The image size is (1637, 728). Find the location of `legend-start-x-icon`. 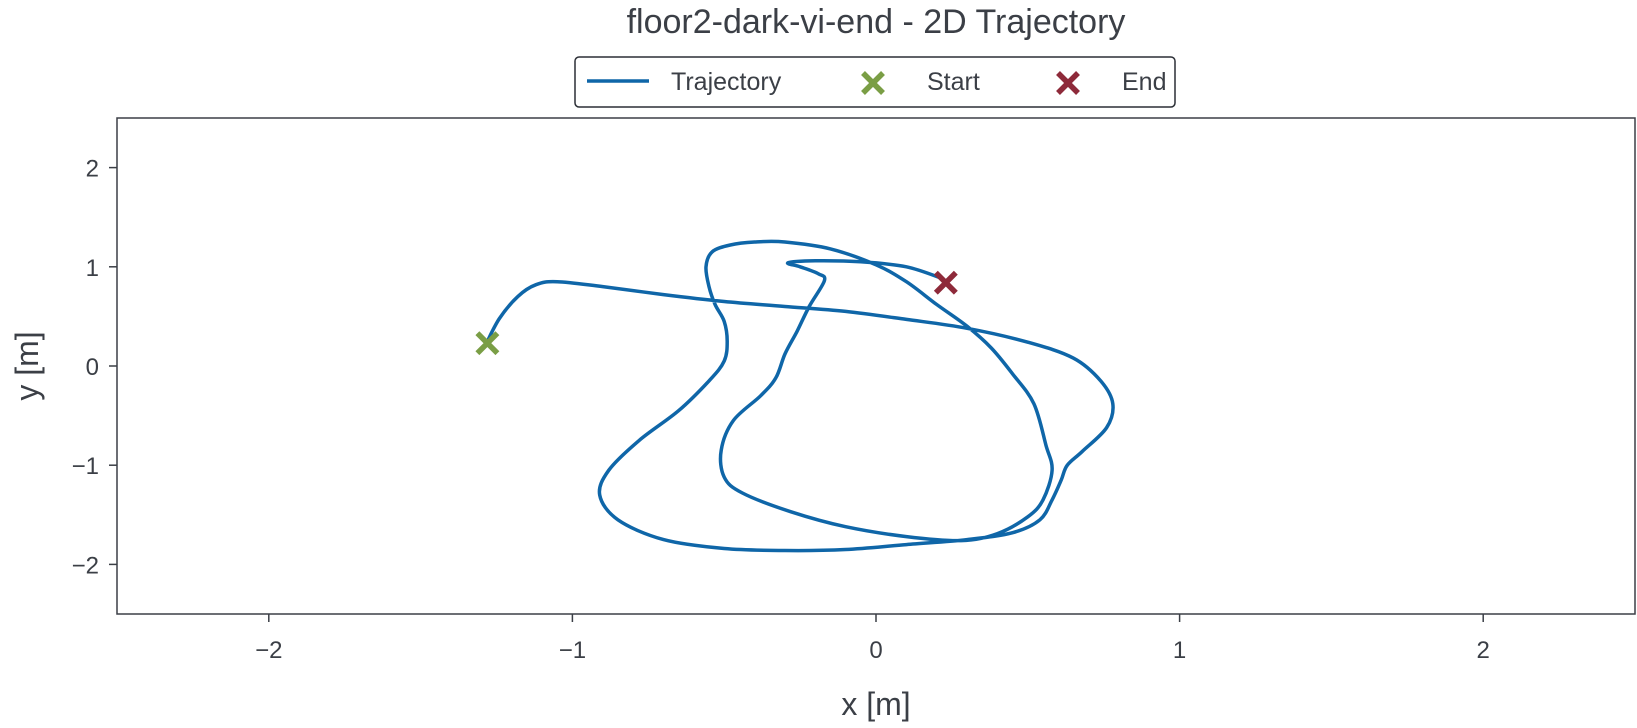

legend-start-x-icon is located at coordinates (873, 83).